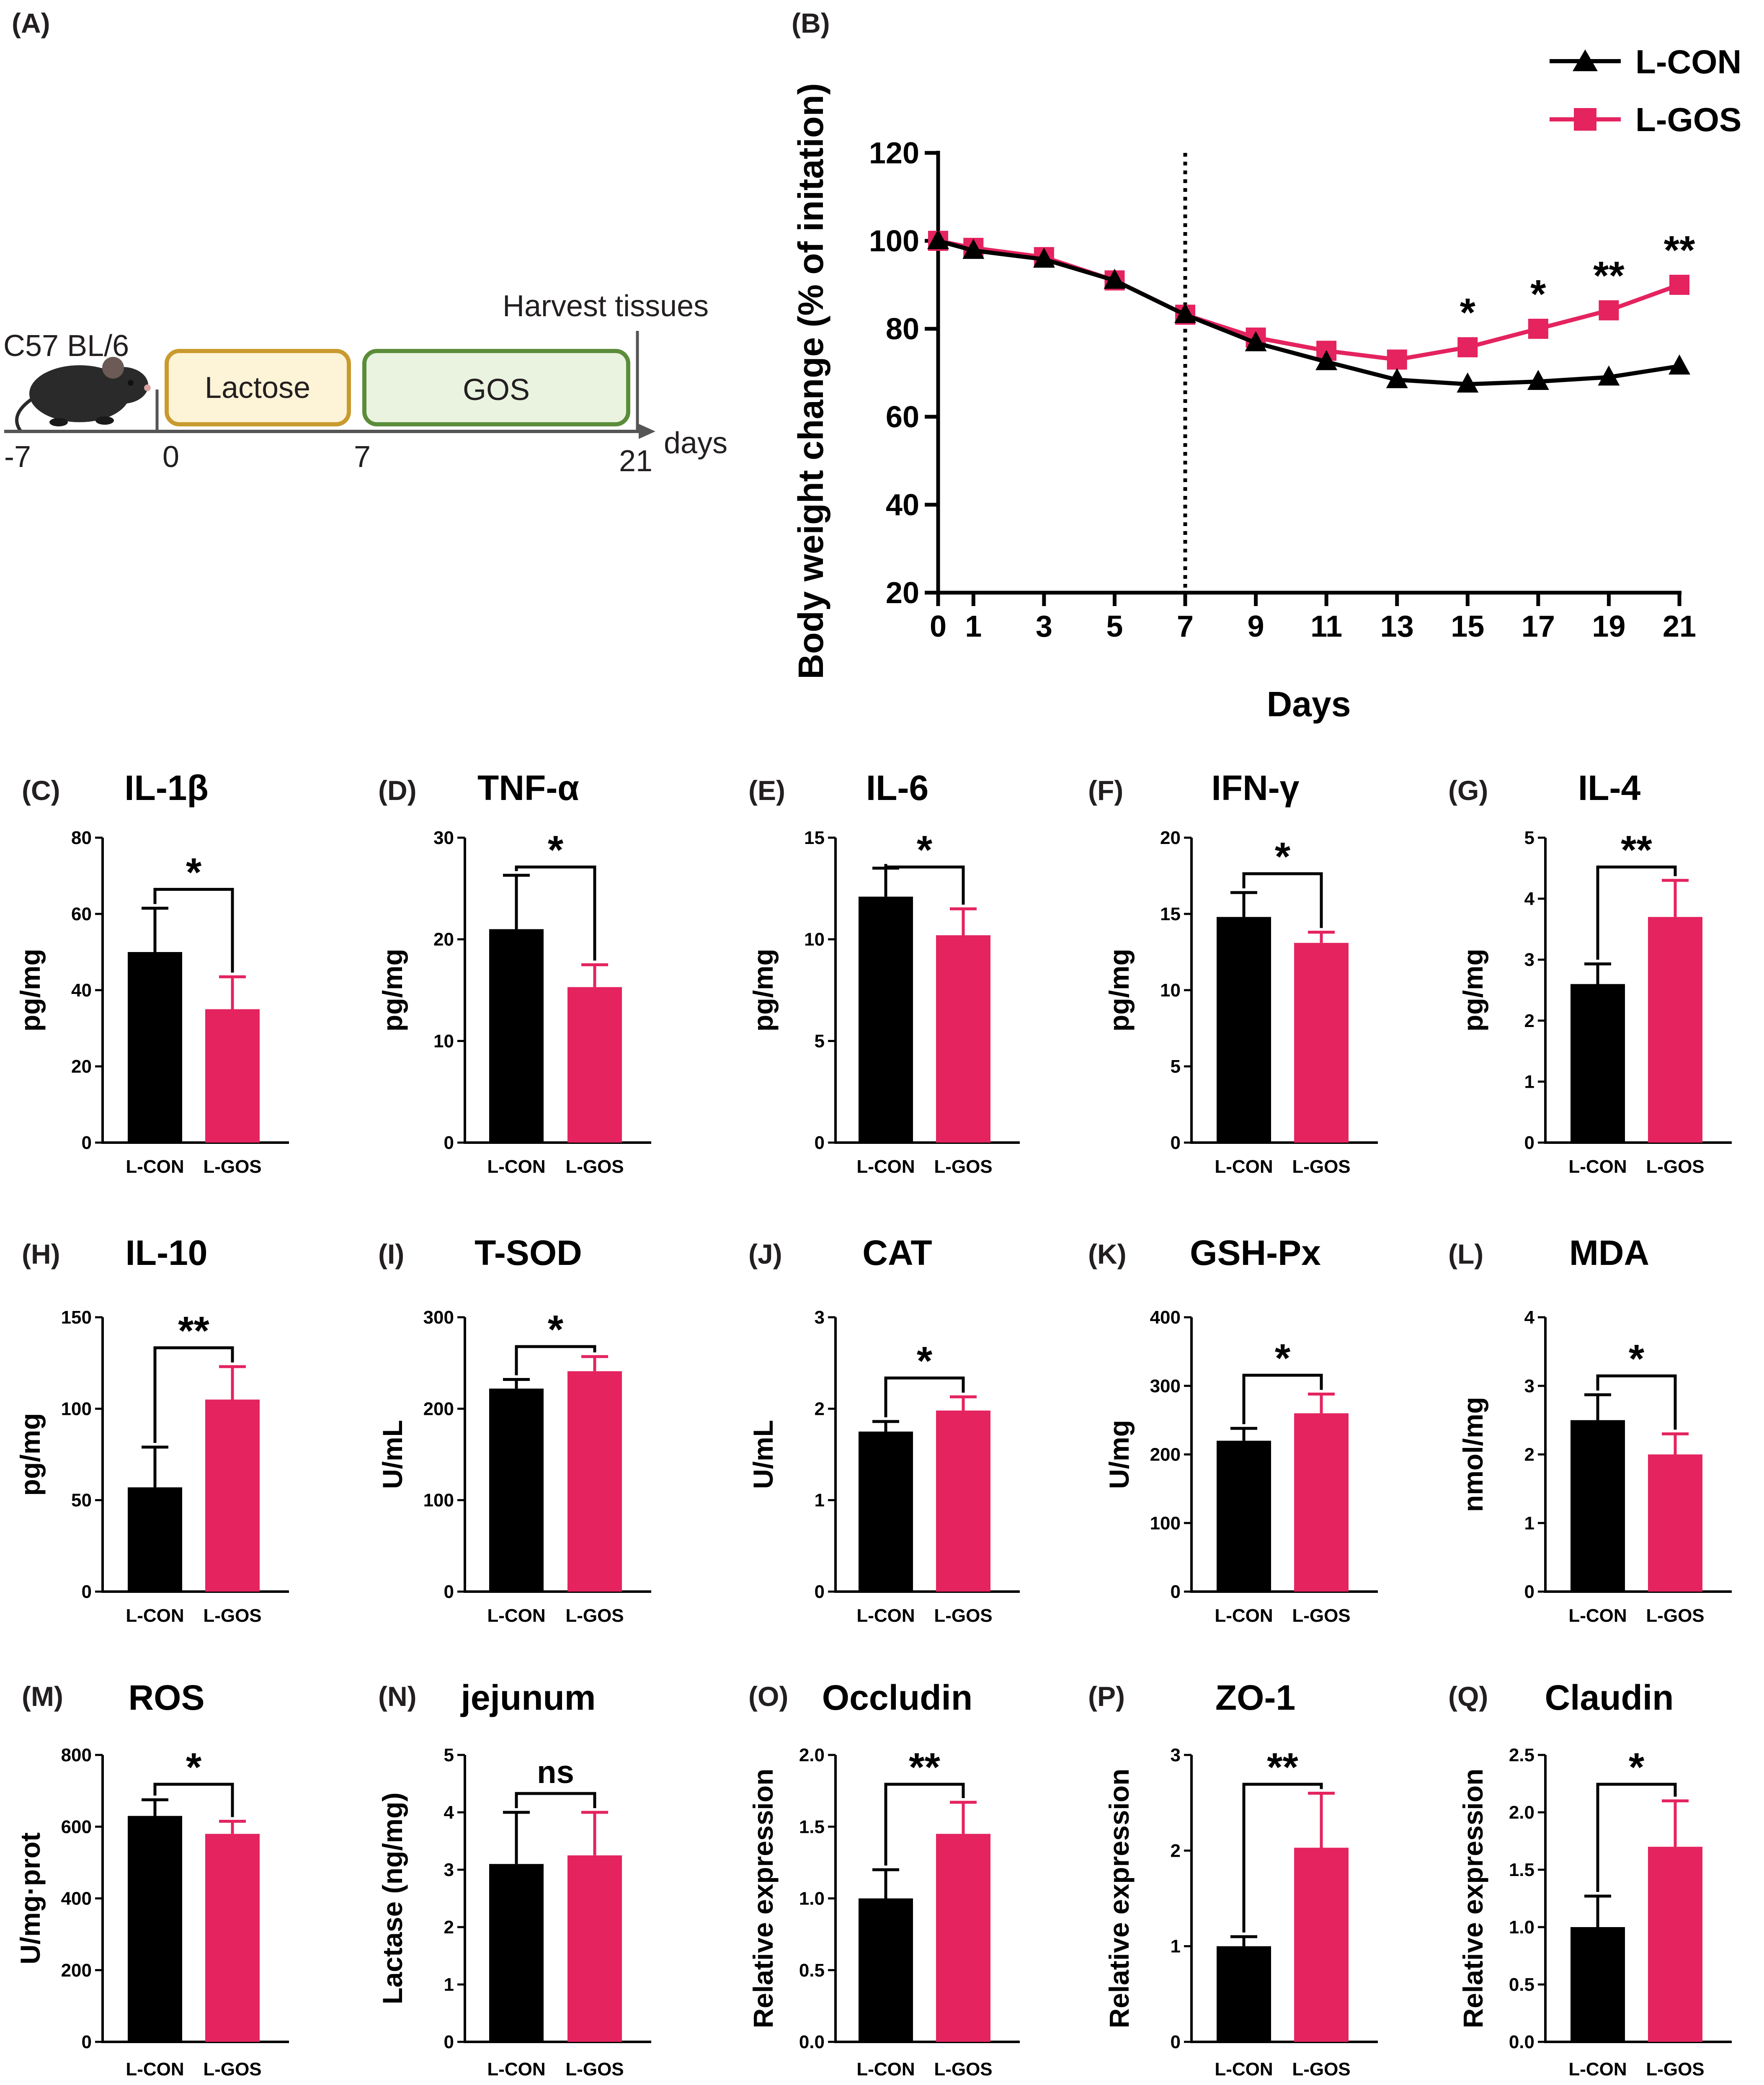 The height and width of the screenshot is (2085, 1764). I want to click on mouse-icon, so click(83, 395).